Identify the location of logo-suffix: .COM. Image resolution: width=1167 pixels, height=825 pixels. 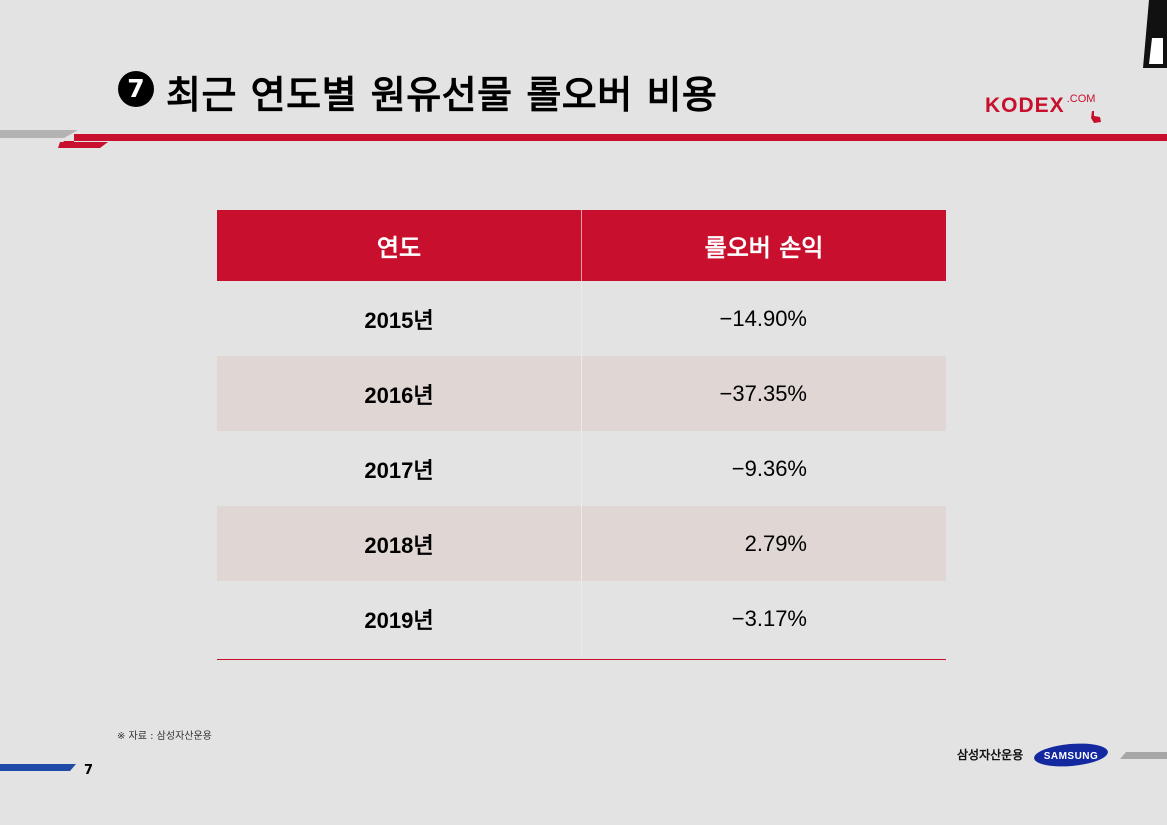
(1081, 99).